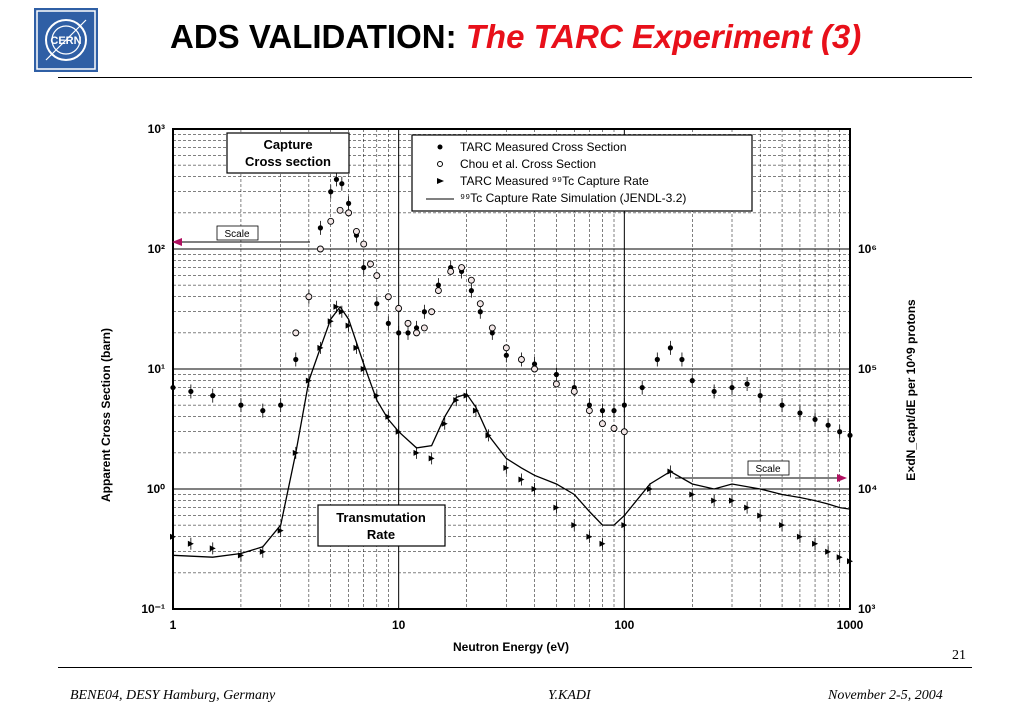 The width and height of the screenshot is (1023, 708). I want to click on x-tick-label: 1, so click(173, 625).